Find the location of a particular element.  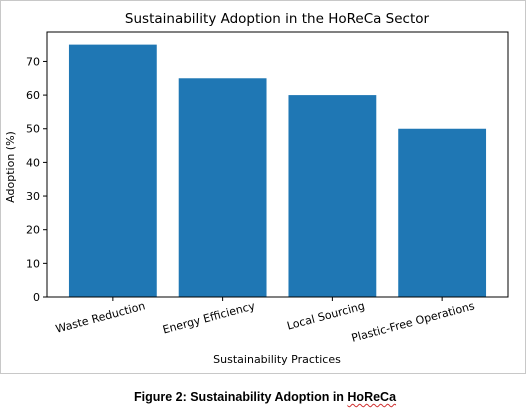

y-tick-label-6: 60 is located at coordinates (33, 95).